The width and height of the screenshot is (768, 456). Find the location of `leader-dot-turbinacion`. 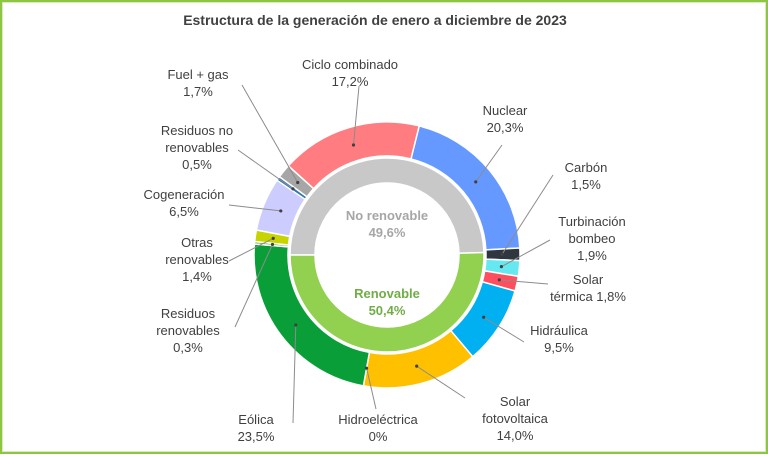

leader-dot-turbinacion is located at coordinates (501, 267).